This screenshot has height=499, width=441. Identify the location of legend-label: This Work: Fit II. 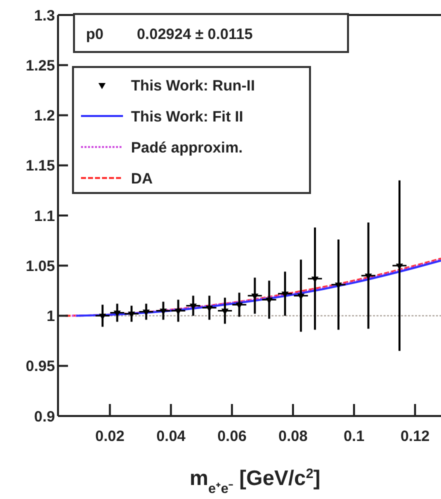
(187, 117).